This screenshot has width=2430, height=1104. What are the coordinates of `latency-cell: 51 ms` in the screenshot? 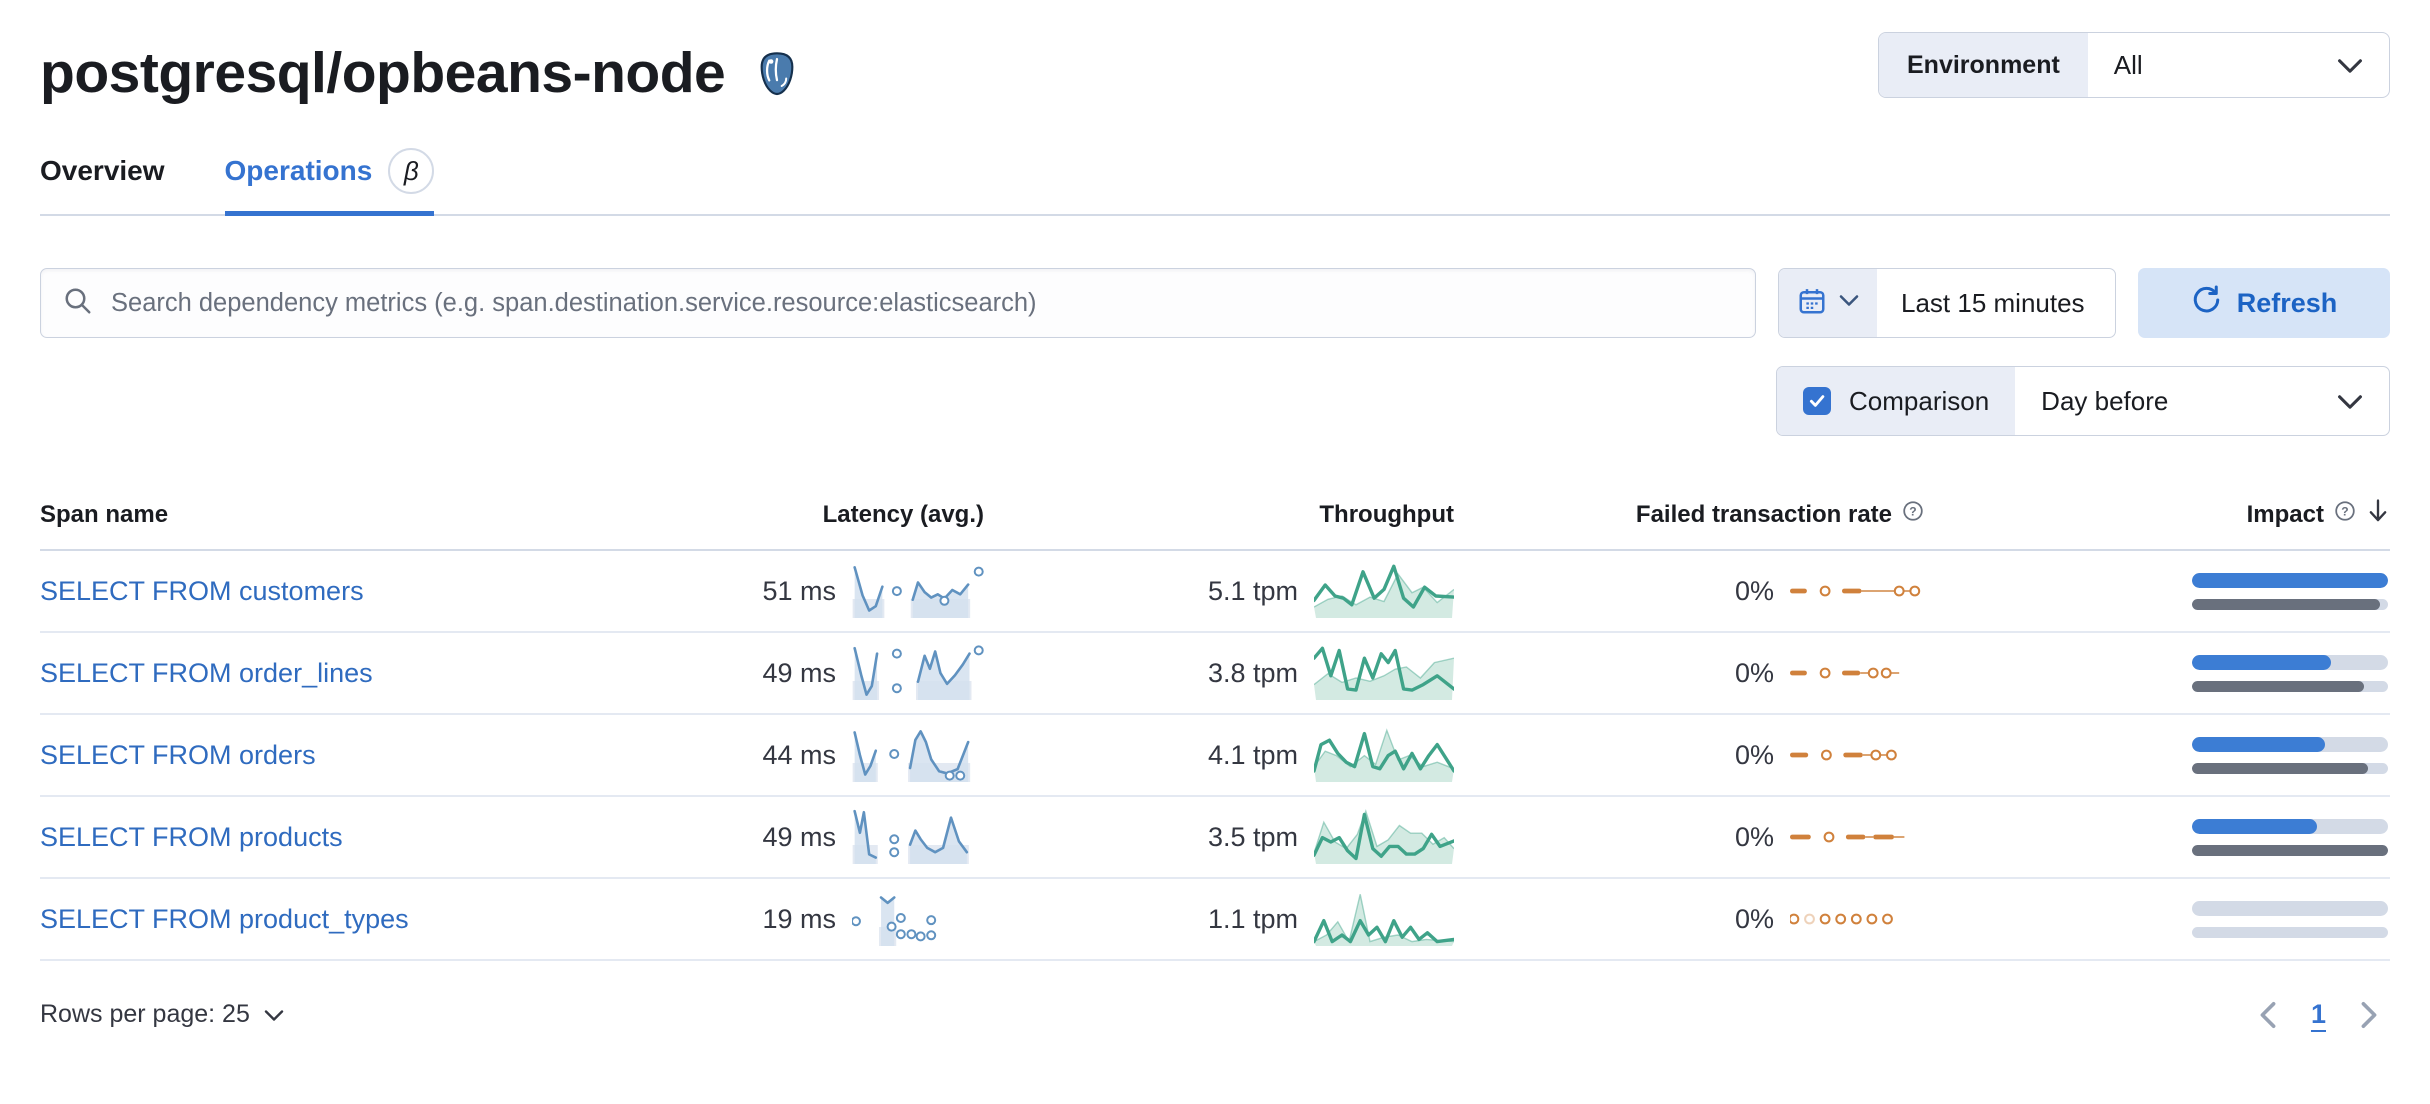 It's located at (749, 591).